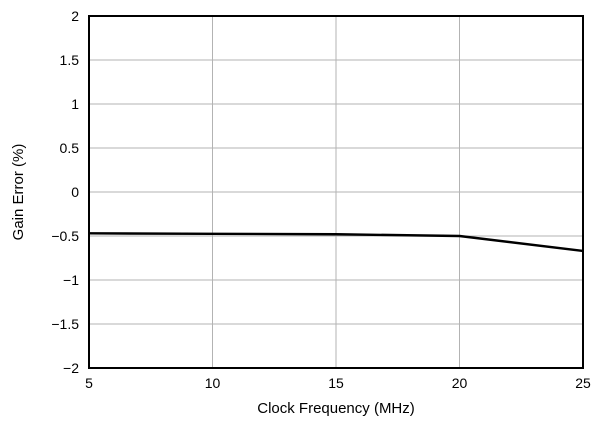 This screenshot has height=424, width=595. I want to click on y-tick-label: −2, so click(71, 368).